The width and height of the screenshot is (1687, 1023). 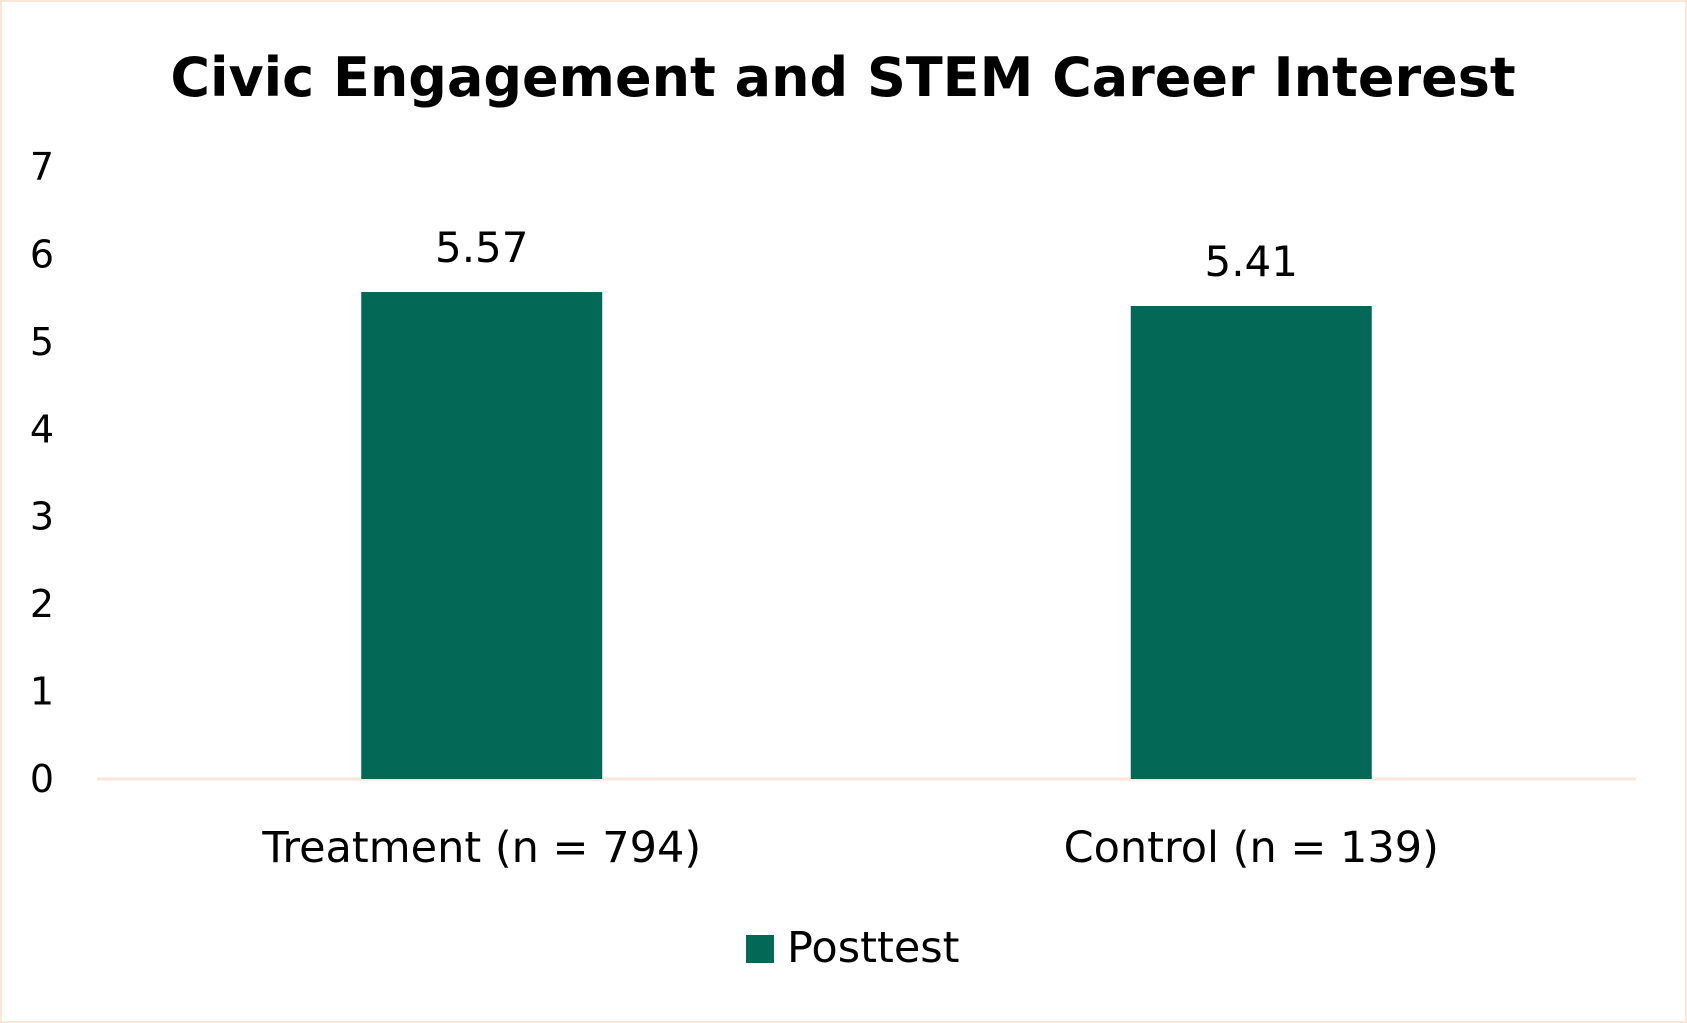 I want to click on y-tick-label: 0, so click(x=42, y=779).